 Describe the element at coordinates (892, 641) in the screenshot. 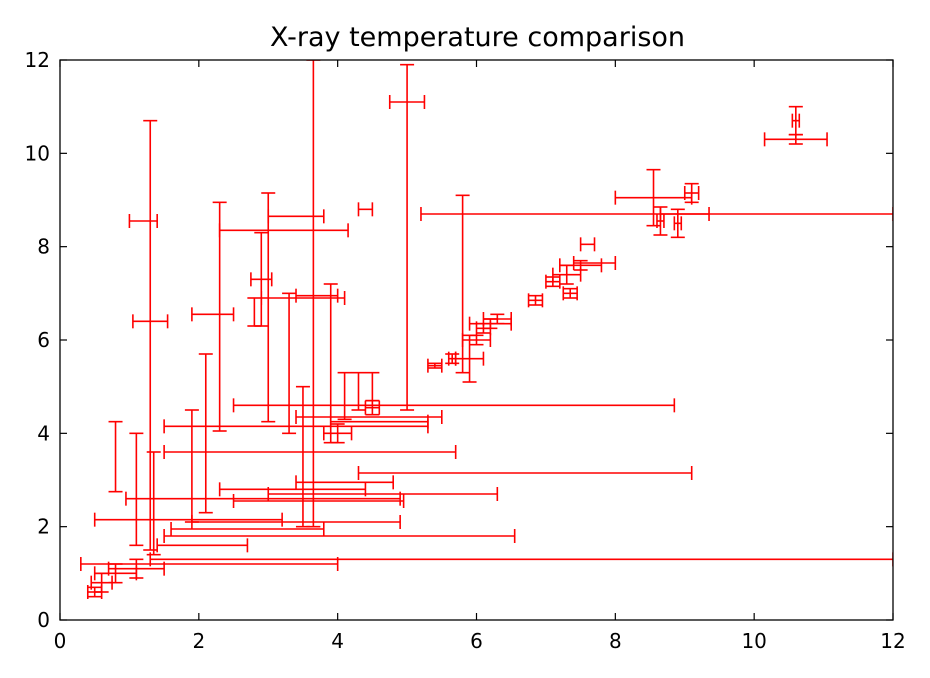

I see `x-tick-label: 12` at that location.